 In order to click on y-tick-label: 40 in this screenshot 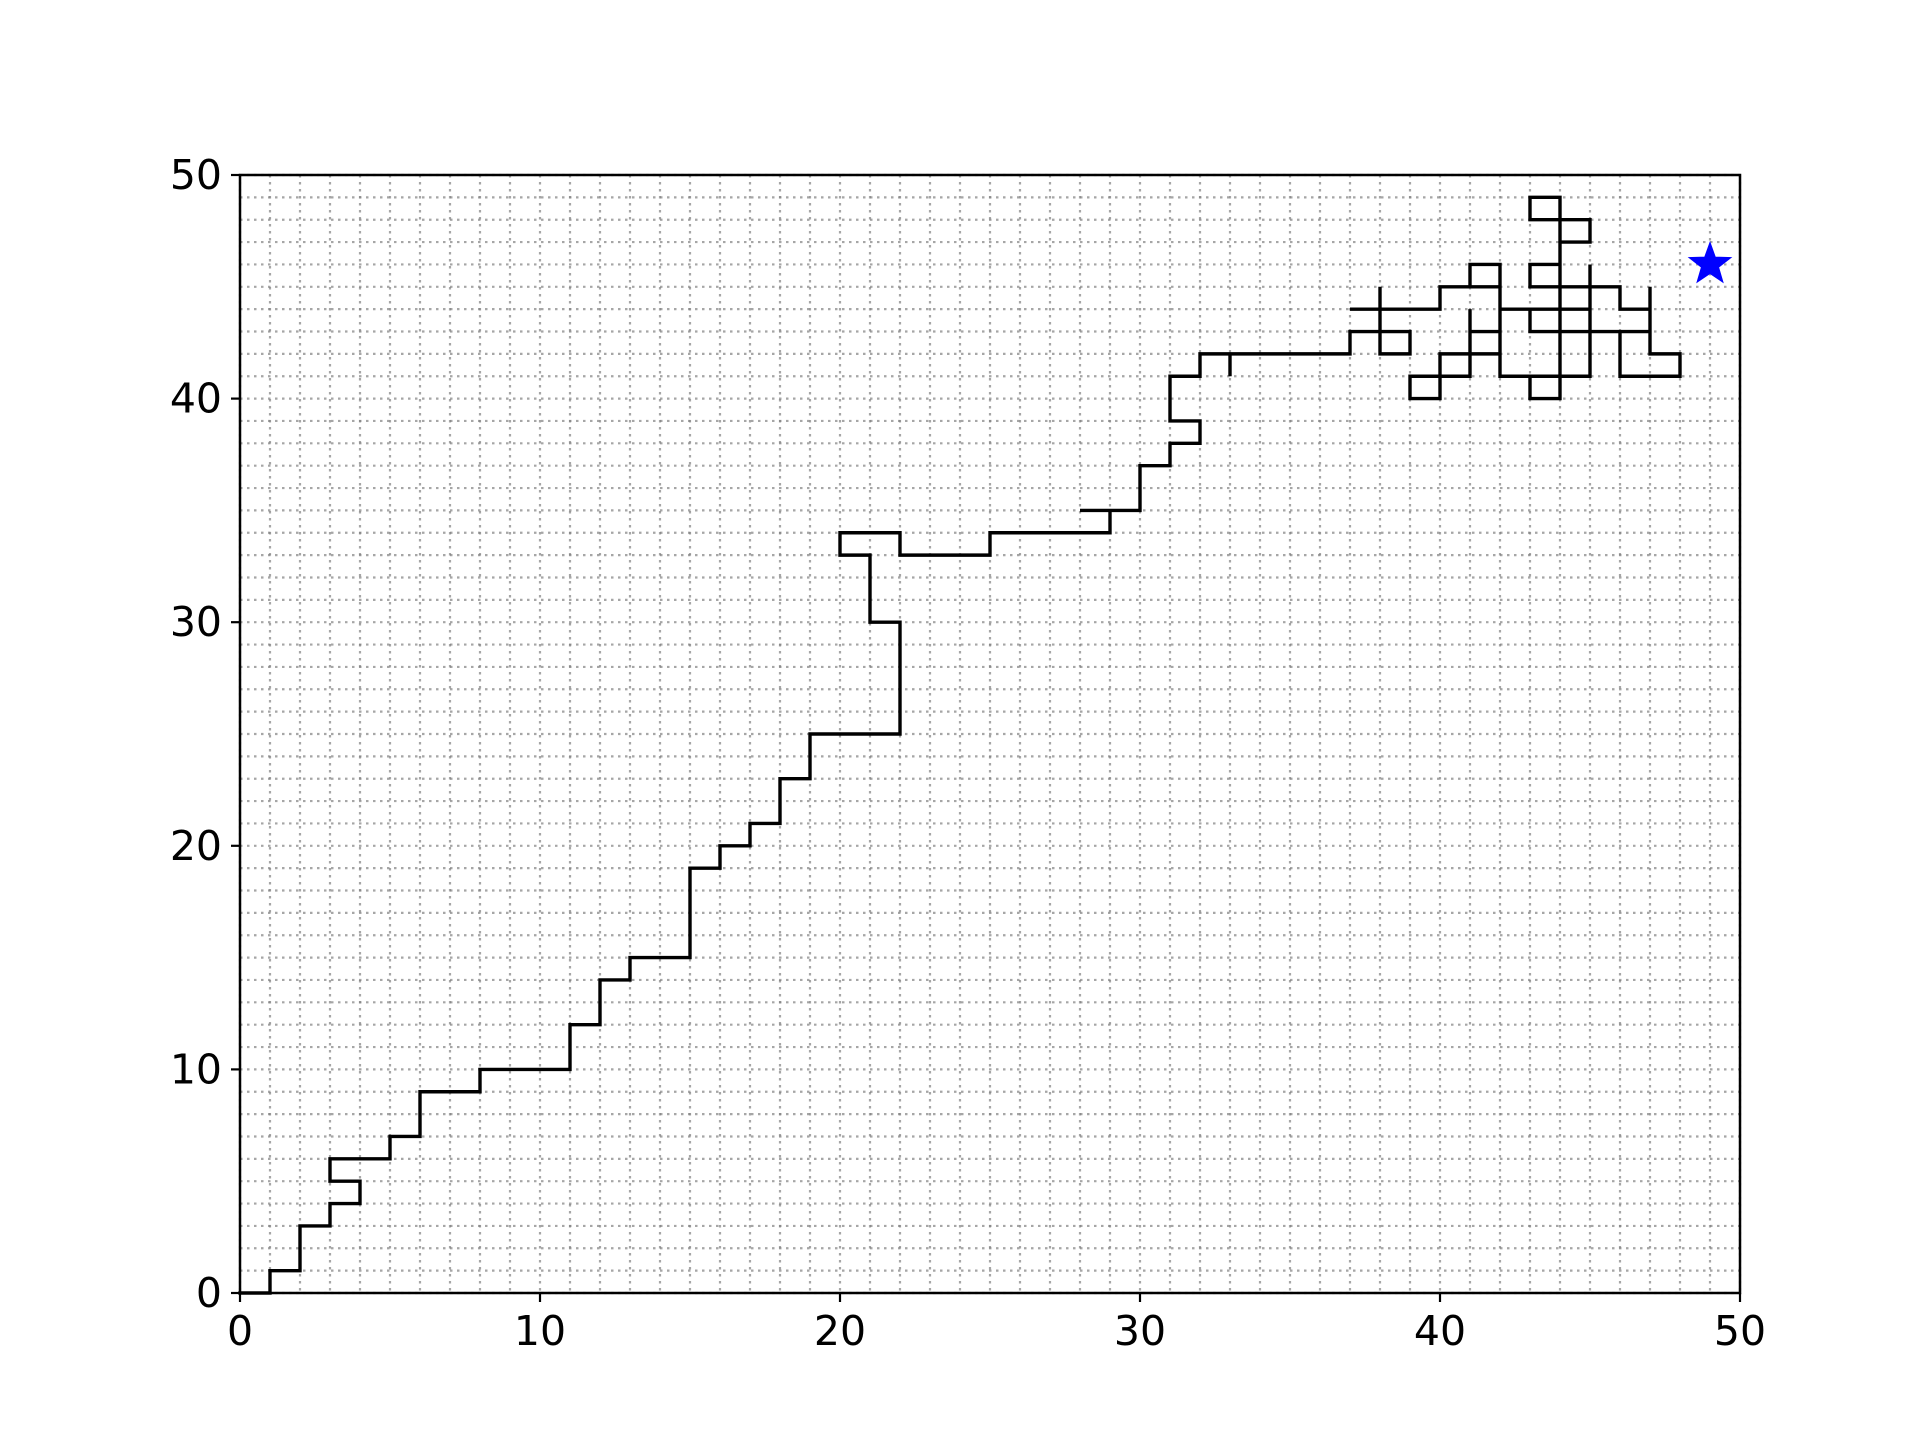, I will do `click(196, 399)`.